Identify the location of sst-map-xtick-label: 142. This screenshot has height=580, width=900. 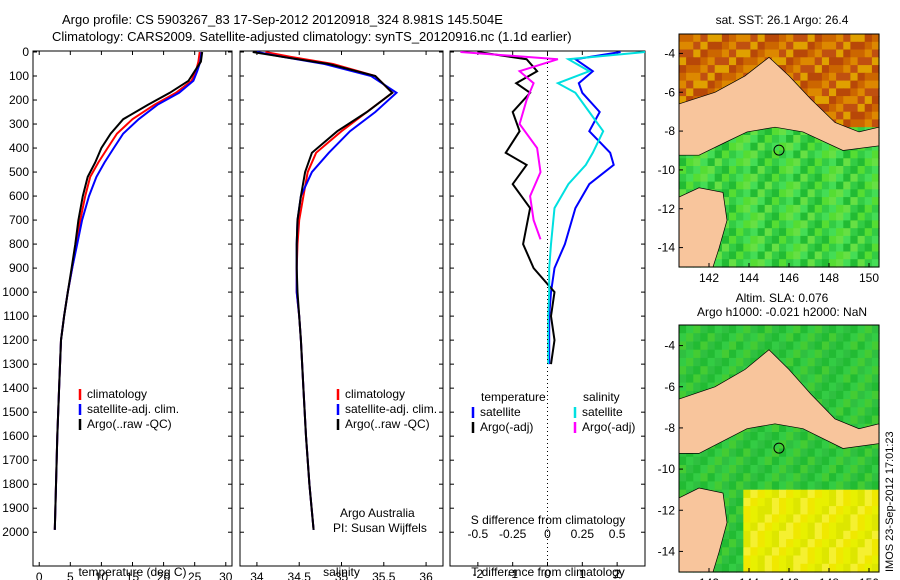
(709, 278).